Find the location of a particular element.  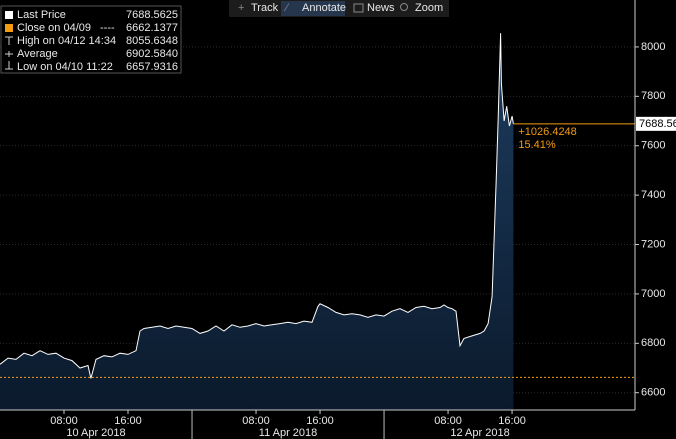

y-tick-label: 7400 is located at coordinates (653, 195).